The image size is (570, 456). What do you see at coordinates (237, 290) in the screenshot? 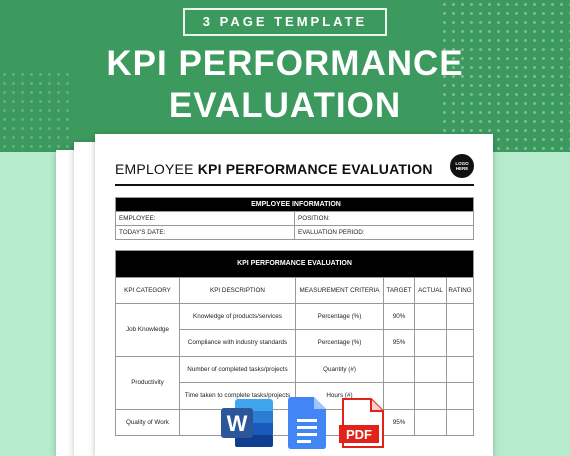
I see `column-header-kpi-description: KPI DESCRIPTION` at bounding box center [237, 290].